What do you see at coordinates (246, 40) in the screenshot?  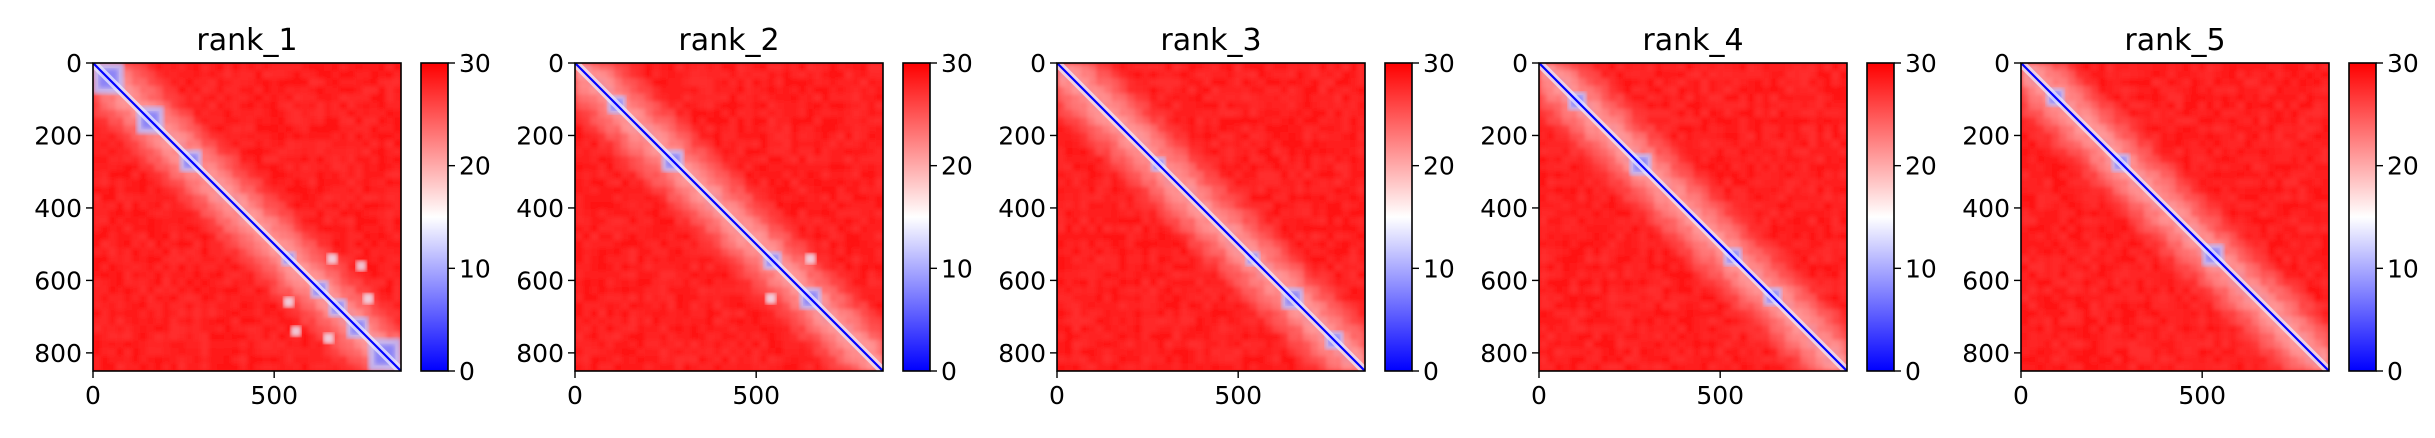 I see `panel-title: rank_1` at bounding box center [246, 40].